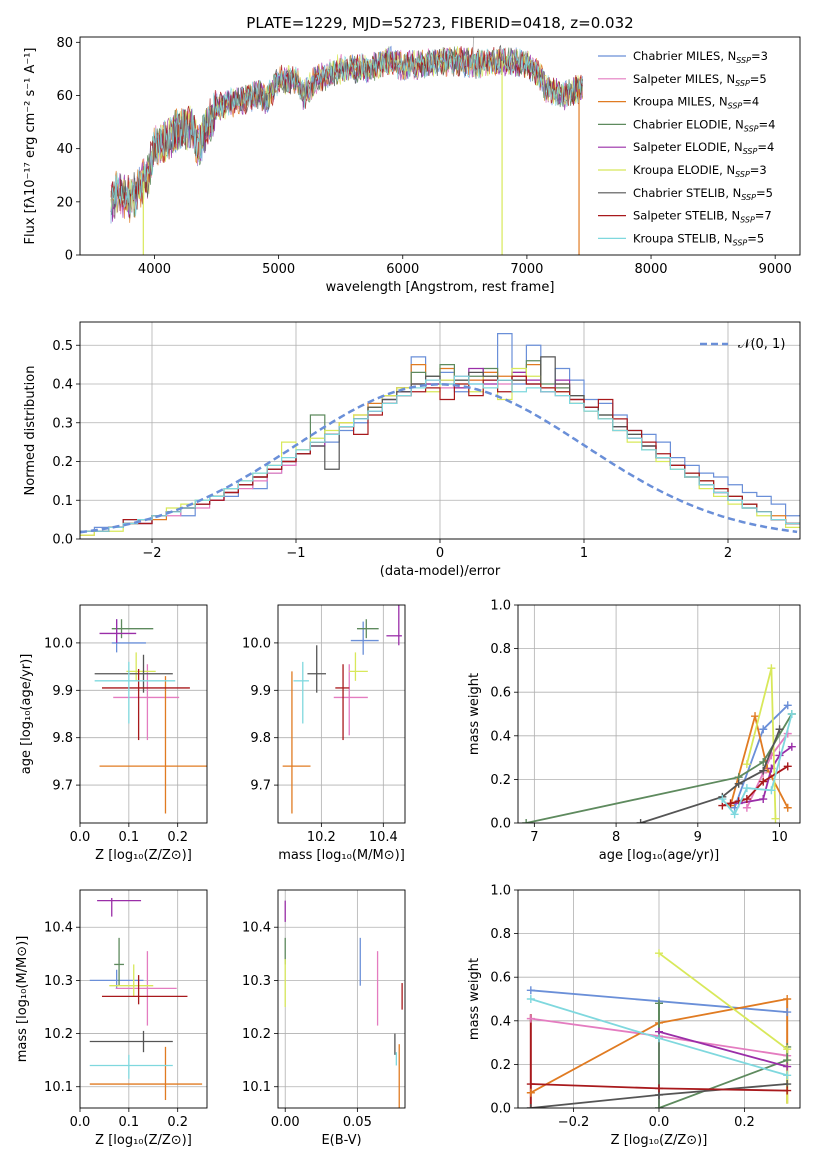 The image size is (819, 1170). What do you see at coordinates (683, 238) in the screenshot?
I see `legend-text: Kroupa STELIB, N` at bounding box center [683, 238].